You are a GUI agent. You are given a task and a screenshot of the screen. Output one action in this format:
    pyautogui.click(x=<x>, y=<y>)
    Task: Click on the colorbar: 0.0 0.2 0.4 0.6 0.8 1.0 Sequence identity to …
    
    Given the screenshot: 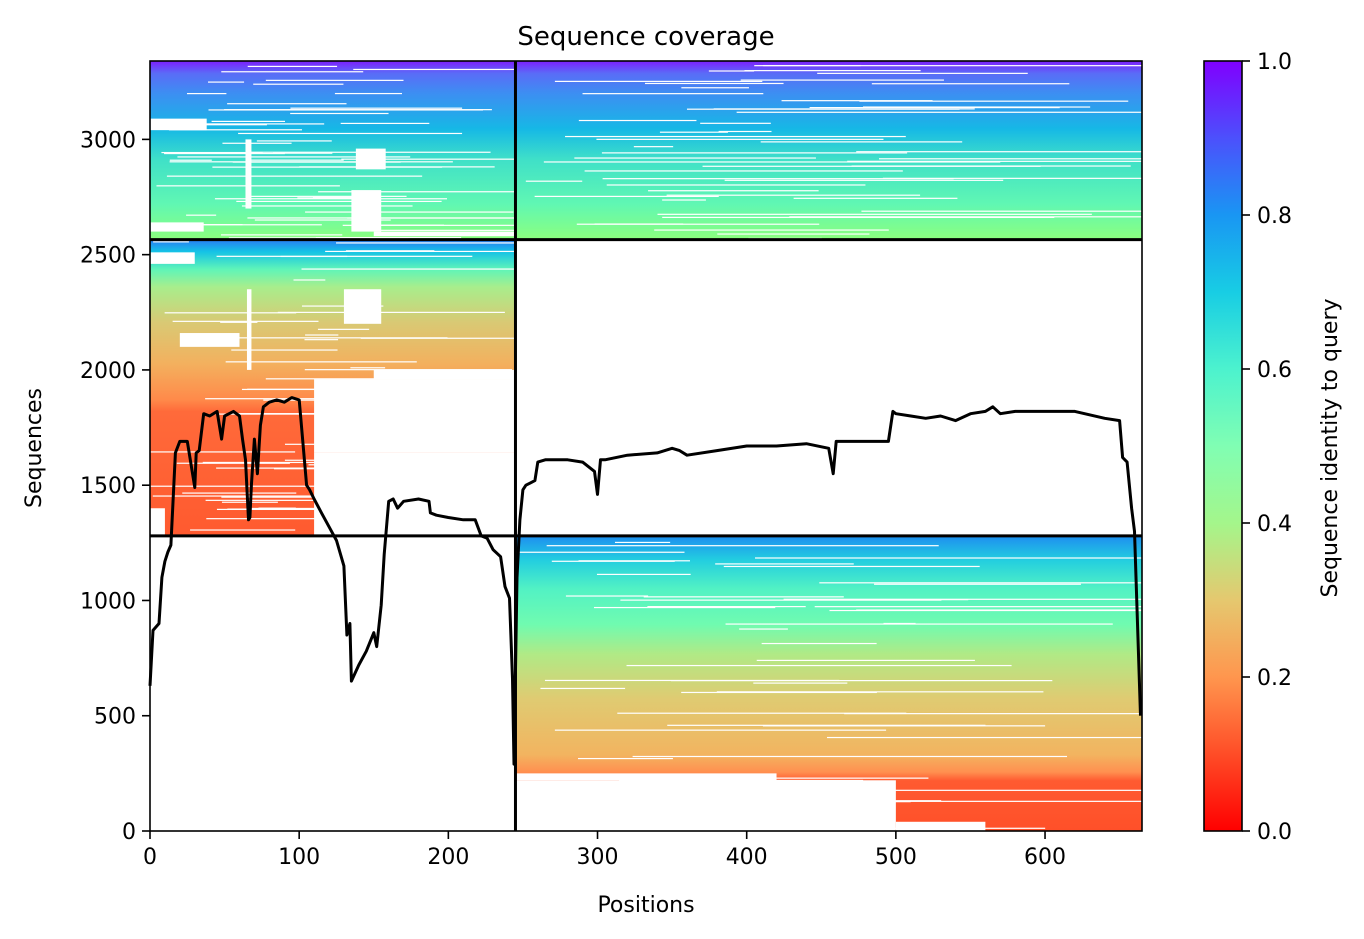 What is the action you would take?
    pyautogui.click(x=1273, y=447)
    